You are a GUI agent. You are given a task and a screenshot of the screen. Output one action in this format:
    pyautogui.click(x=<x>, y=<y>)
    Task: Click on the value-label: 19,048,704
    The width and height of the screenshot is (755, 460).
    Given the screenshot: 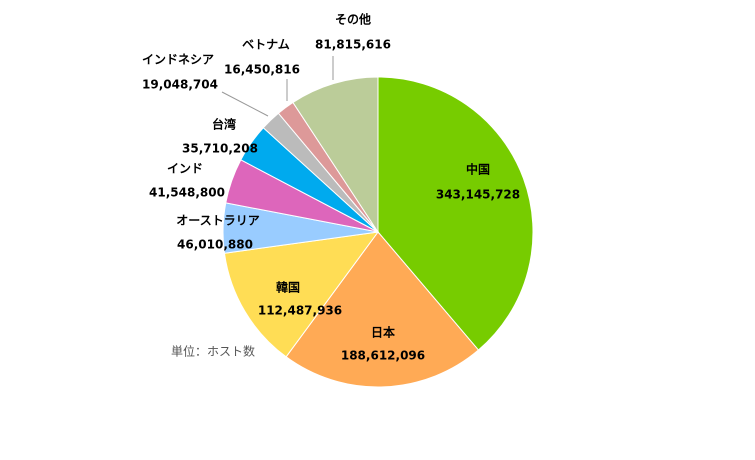 What is the action you would take?
    pyautogui.click(x=180, y=85)
    